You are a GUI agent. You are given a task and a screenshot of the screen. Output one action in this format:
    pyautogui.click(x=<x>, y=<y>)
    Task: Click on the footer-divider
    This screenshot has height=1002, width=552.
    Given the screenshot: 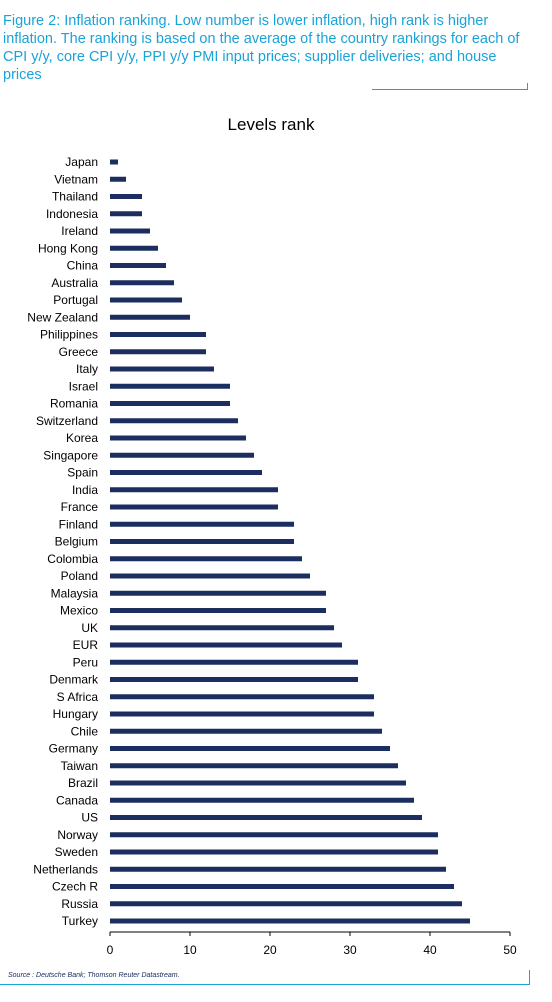 What is the action you would take?
    pyautogui.click(x=265, y=984)
    